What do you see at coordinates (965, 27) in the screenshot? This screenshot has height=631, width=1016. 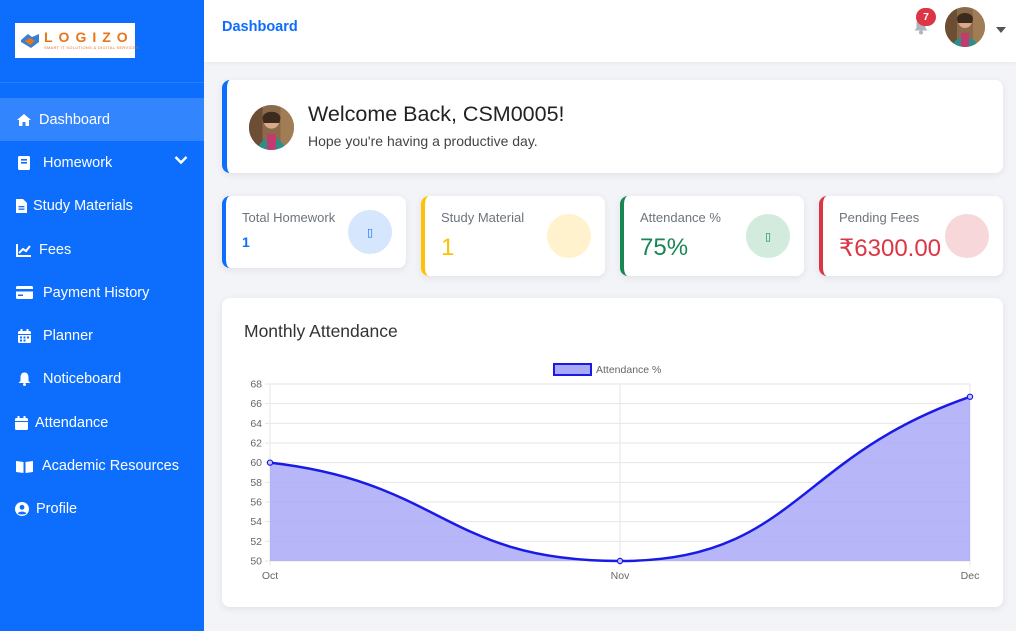 I see `user-avatar` at bounding box center [965, 27].